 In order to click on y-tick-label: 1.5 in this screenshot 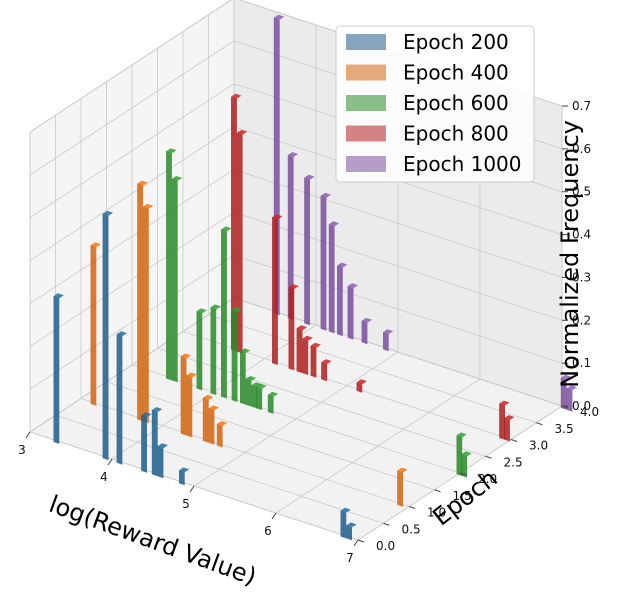, I will do `click(462, 496)`.